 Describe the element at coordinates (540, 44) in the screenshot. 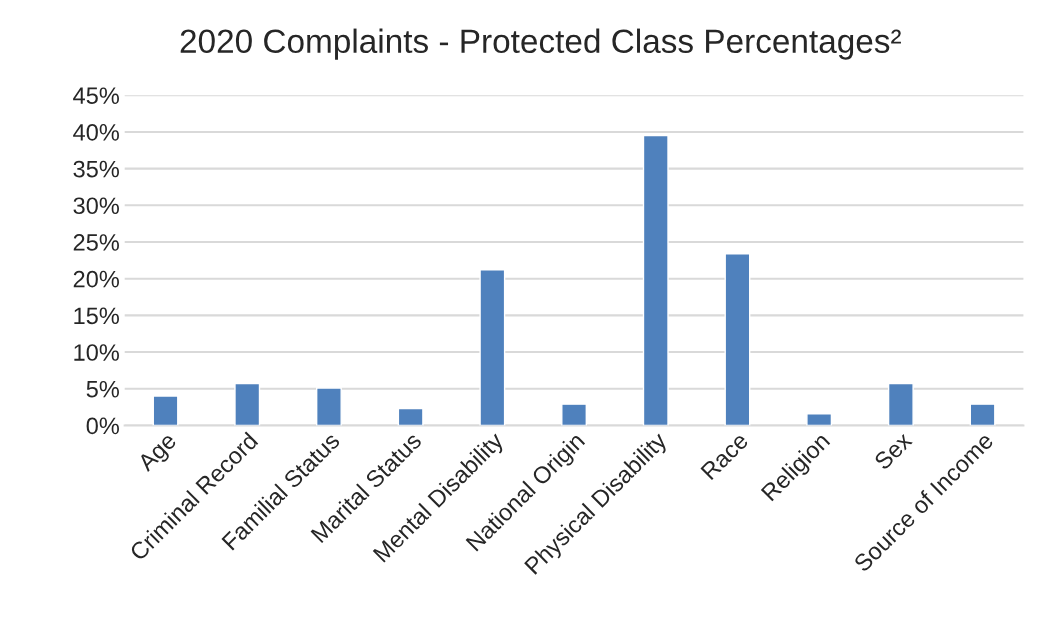

I see `chart-title: 2020 Complaints - Protected Class Percentages²` at that location.